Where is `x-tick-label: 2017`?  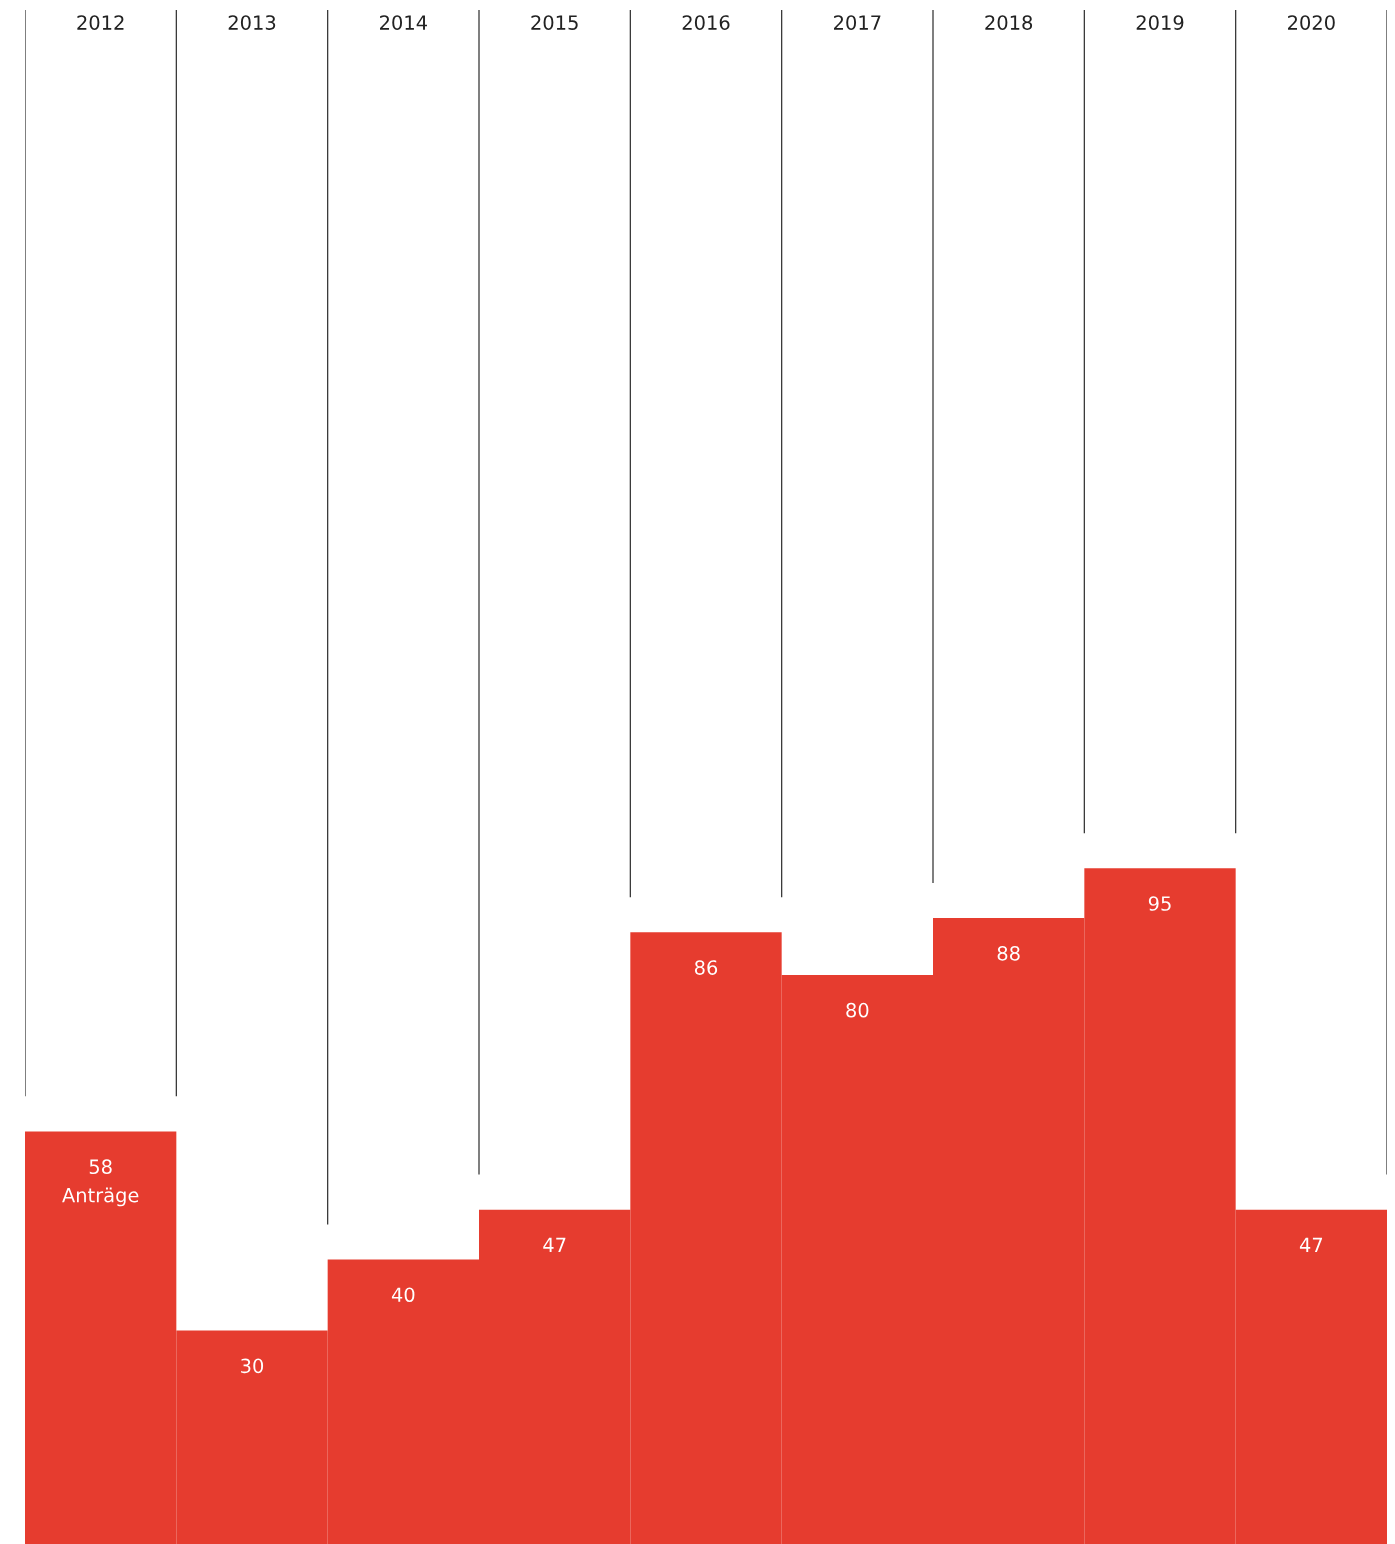 x-tick-label: 2017 is located at coordinates (857, 22).